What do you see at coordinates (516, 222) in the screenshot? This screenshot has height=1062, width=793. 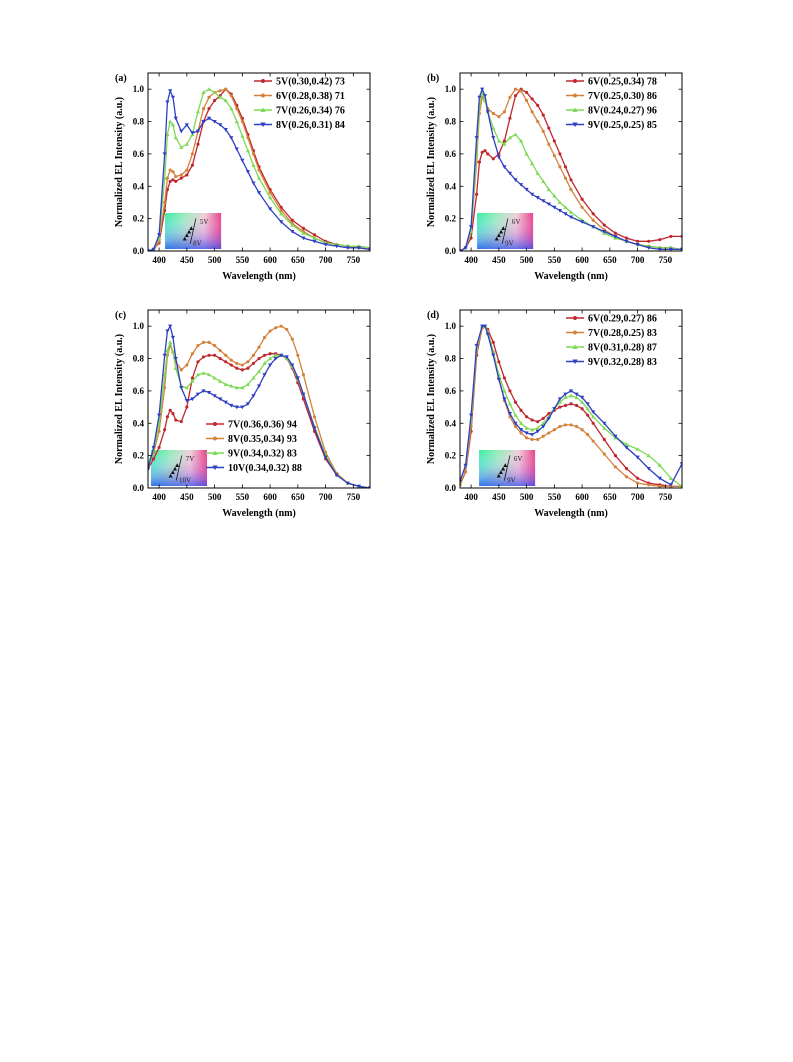 I see `cie-label-top: 6V` at bounding box center [516, 222].